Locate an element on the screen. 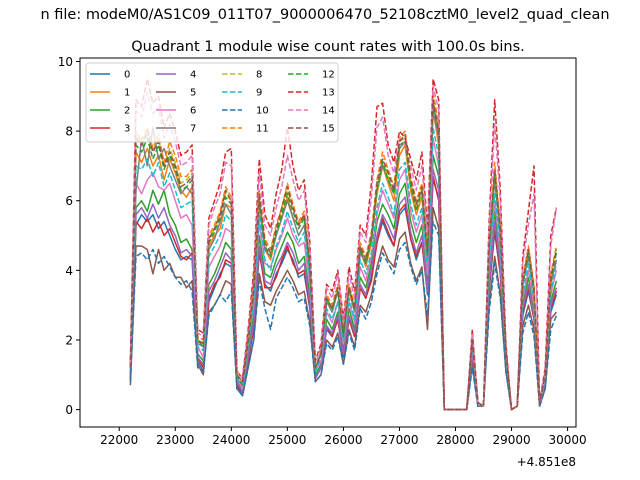  x-tick-label: 23000 is located at coordinates (175, 440).